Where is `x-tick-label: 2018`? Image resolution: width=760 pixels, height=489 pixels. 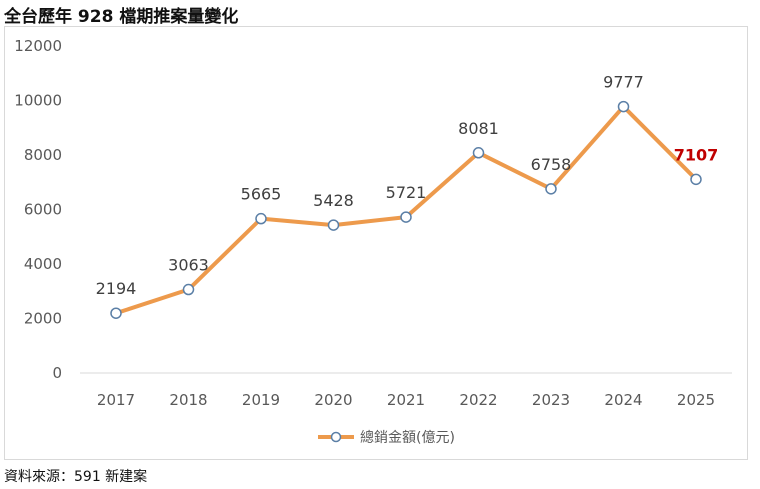 x-tick-label: 2018 is located at coordinates (188, 400).